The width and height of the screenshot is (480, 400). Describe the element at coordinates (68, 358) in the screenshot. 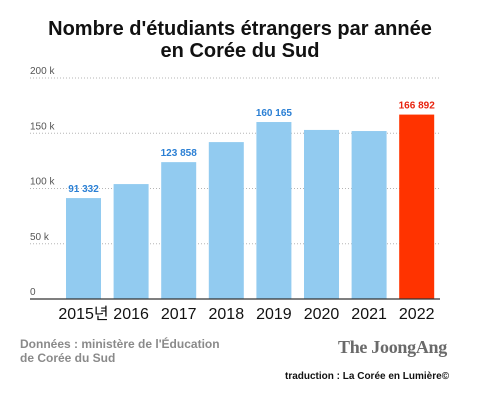

I see `data-source-line-2: de Corée du Sud` at that location.